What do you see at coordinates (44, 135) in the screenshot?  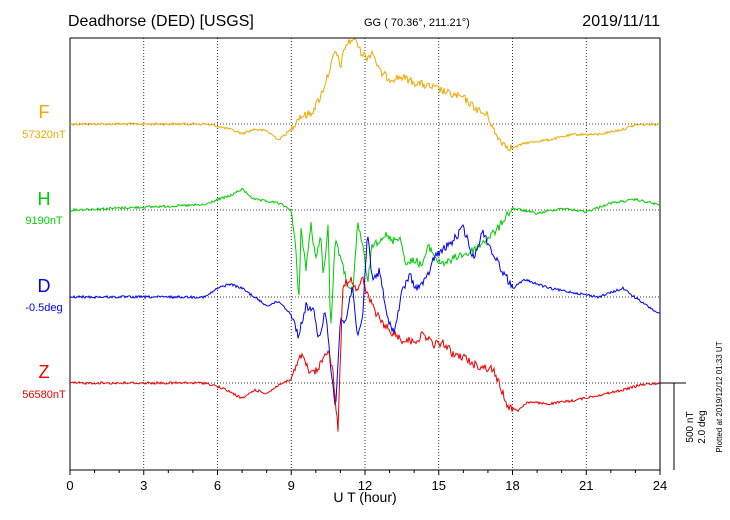 I see `series-baseline-f: 57320nT` at bounding box center [44, 135].